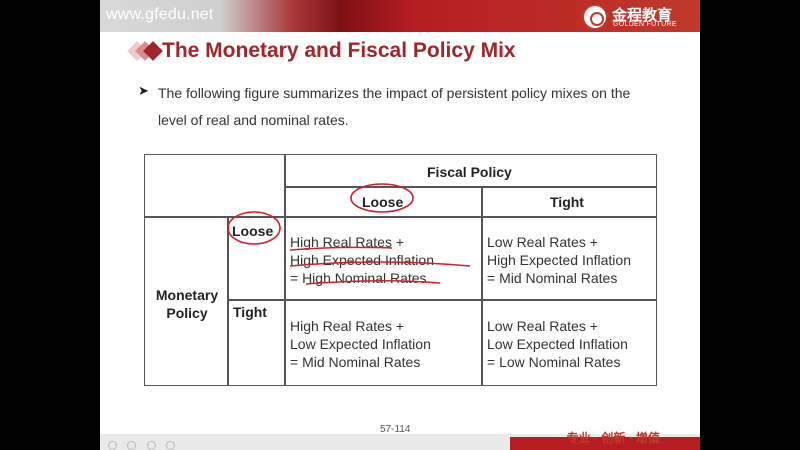 Image resolution: width=800 pixels, height=450 pixels. What do you see at coordinates (613, 438) in the screenshot?
I see `footer-slogan: 专业 · 创新 · 增值` at bounding box center [613, 438].